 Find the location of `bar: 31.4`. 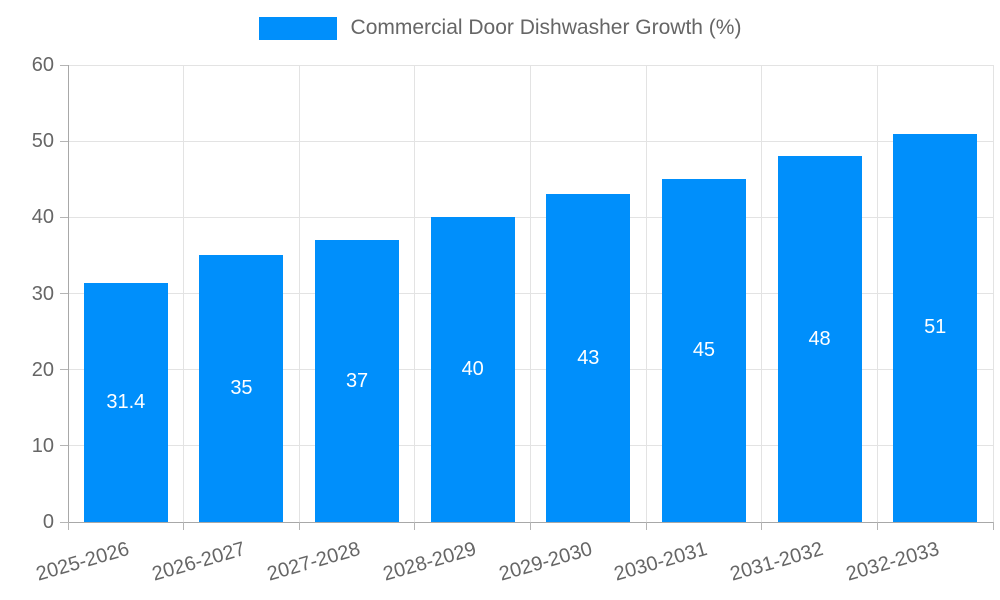

bar: 31.4 is located at coordinates (125, 402).